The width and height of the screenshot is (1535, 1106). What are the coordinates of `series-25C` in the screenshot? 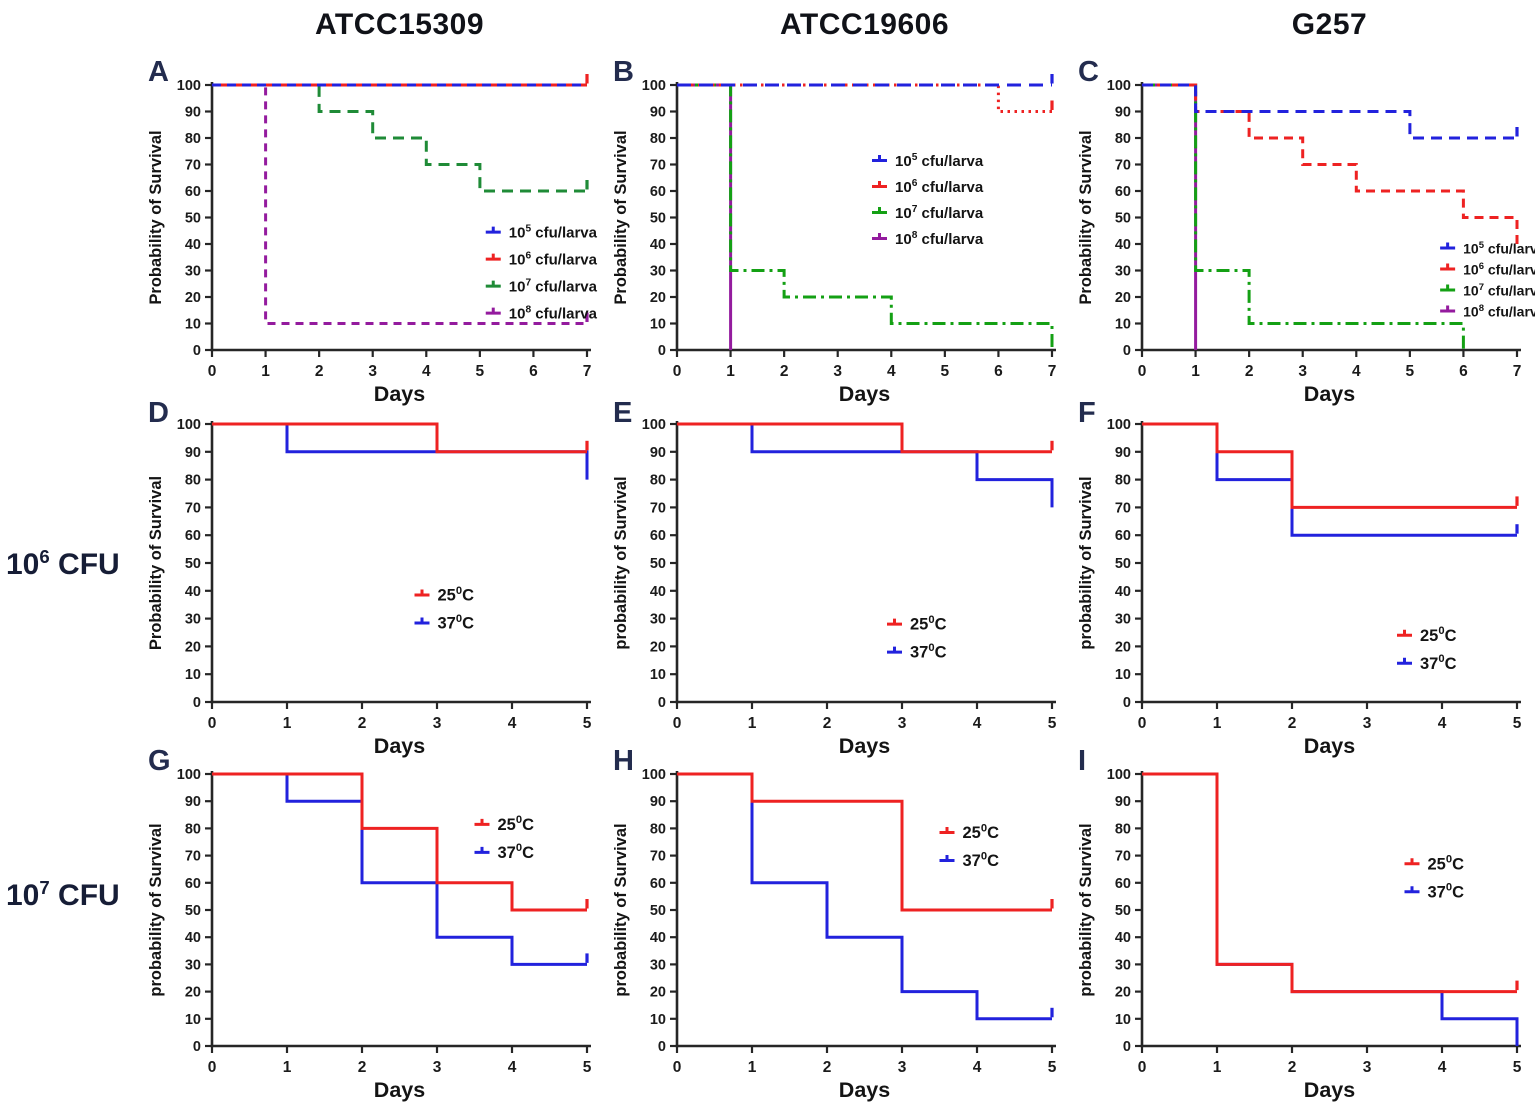 It's located at (399, 438).